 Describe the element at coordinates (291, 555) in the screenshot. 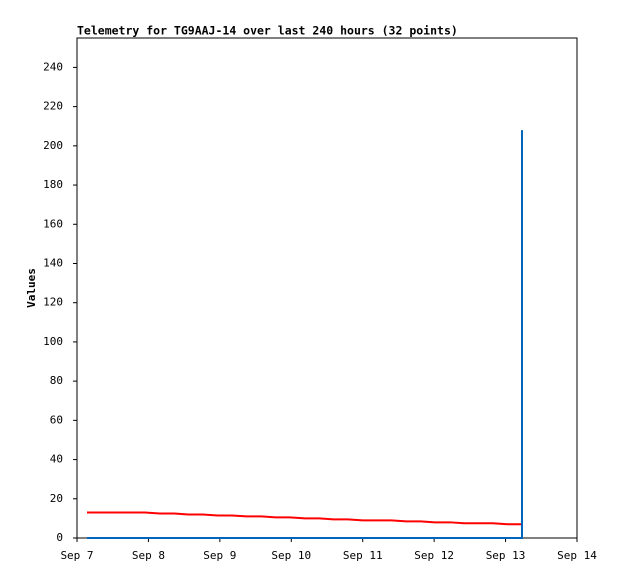

I see `x-tick-label: Sep 10` at that location.